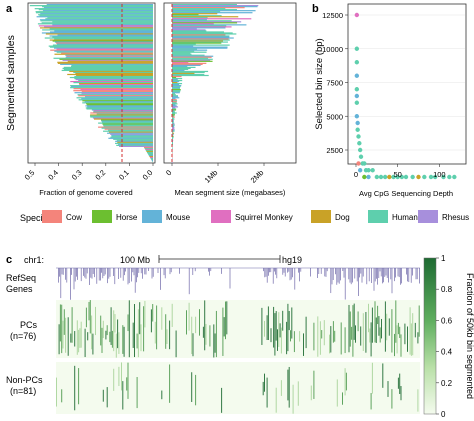 Image resolution: width=474 pixels, height=421 pixels. Describe the element at coordinates (29, 325) in the screenshot. I see `track-label-pcs-1: PCs` at that location.